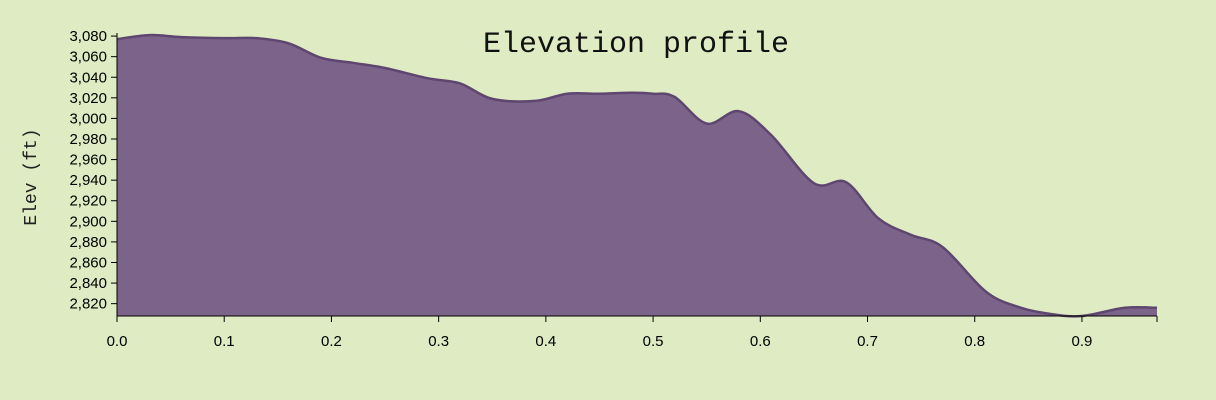 This screenshot has height=400, width=1216. I want to click on y-tick-label: 2,820, so click(88, 304).